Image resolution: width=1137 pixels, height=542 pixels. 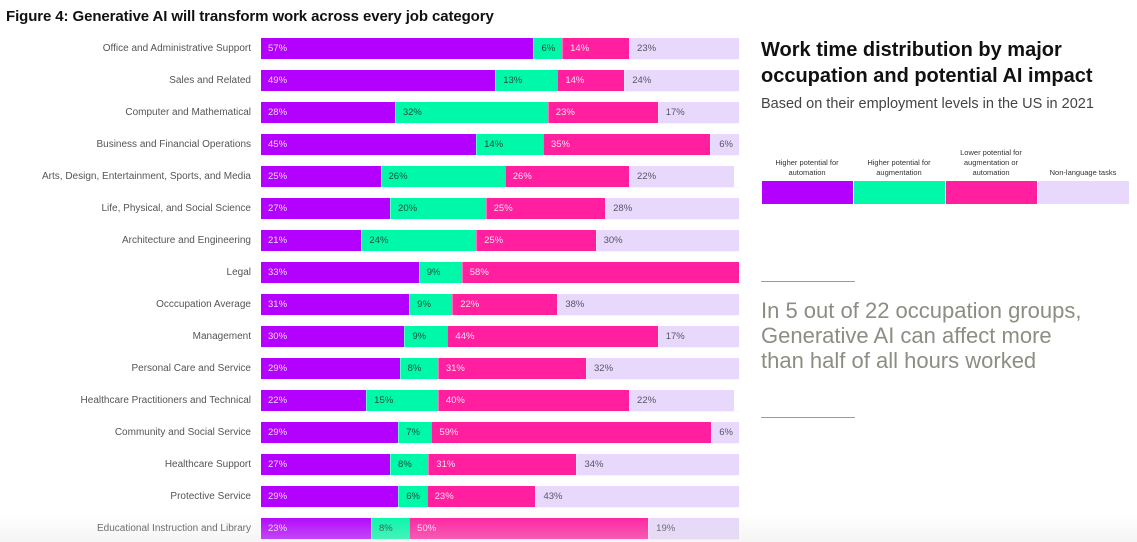 What do you see at coordinates (278, 336) in the screenshot?
I see `data-label: 30%` at bounding box center [278, 336].